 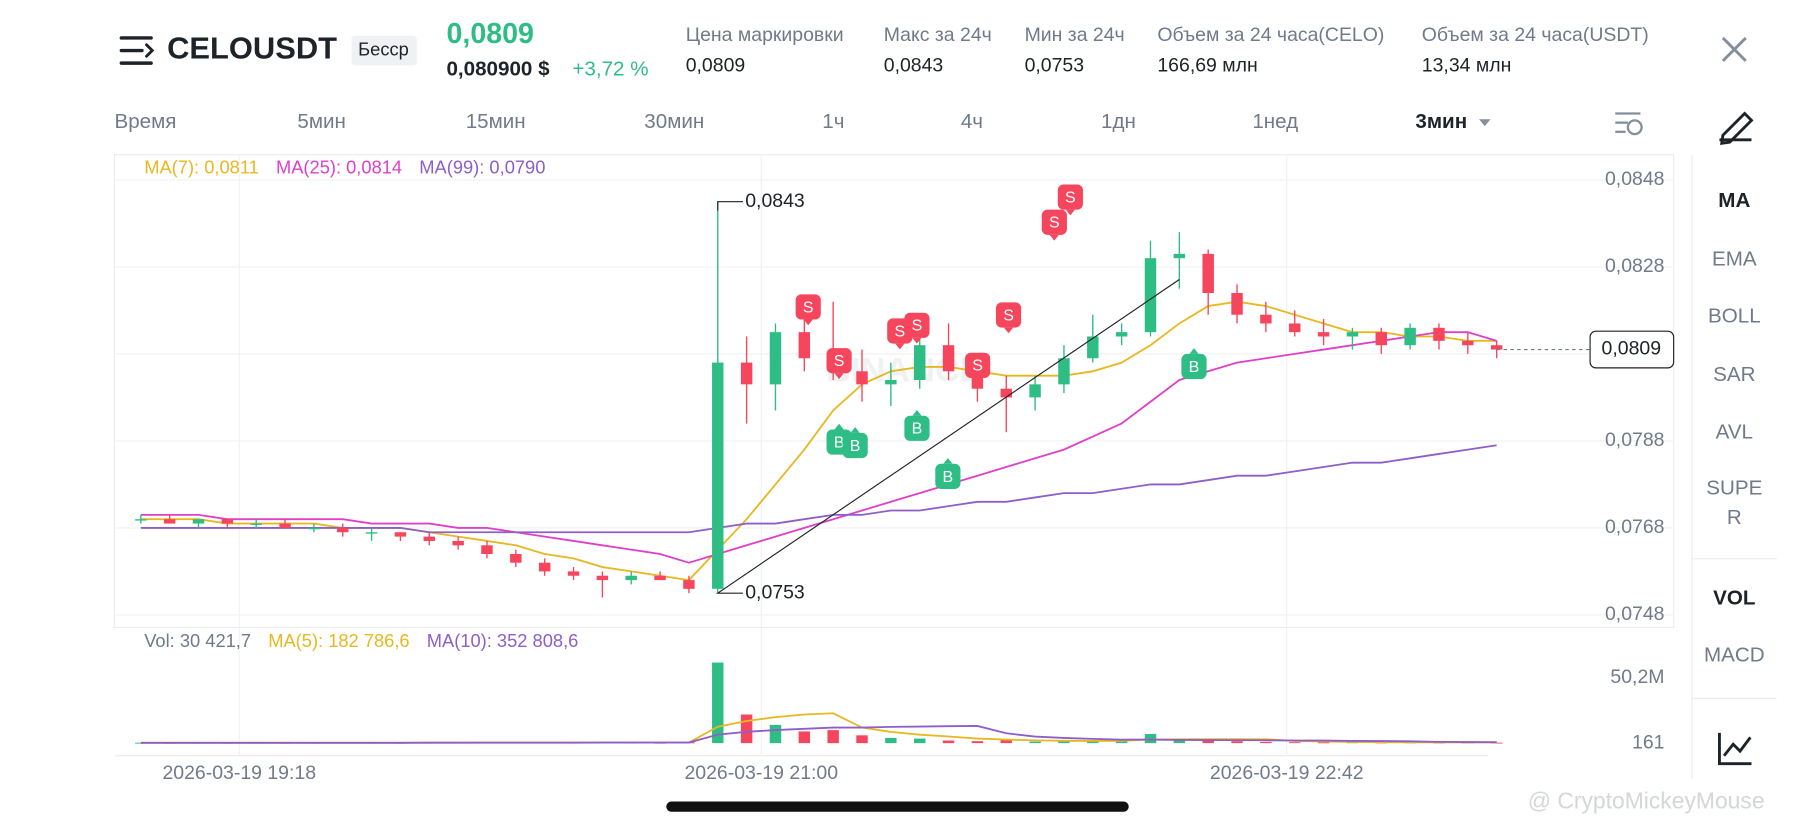 What do you see at coordinates (1734, 517) in the screenshot?
I see `indicator: R` at bounding box center [1734, 517].